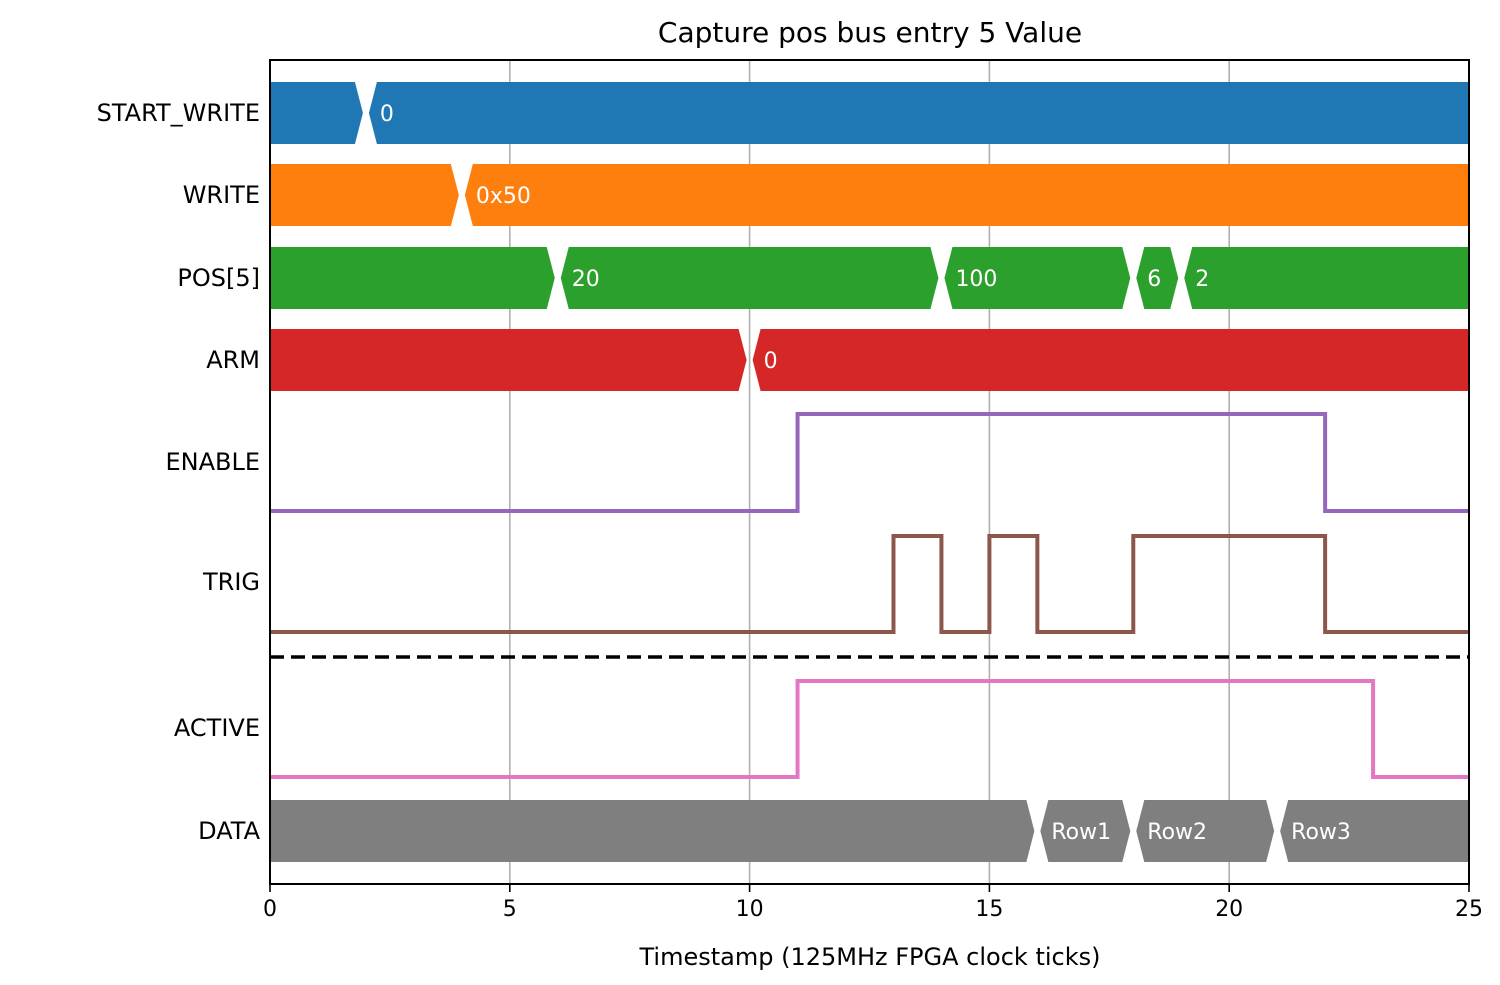 The height and width of the screenshot is (985, 1500). What do you see at coordinates (217, 728) in the screenshot?
I see `signal-label-active: ACTIVE` at bounding box center [217, 728].